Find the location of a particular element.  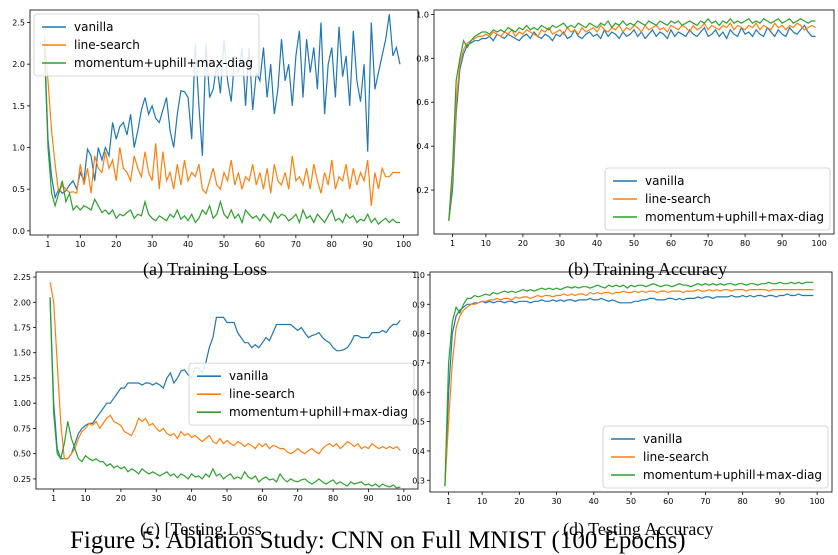

y-tick-label: 0.7 is located at coordinates (418, 363).